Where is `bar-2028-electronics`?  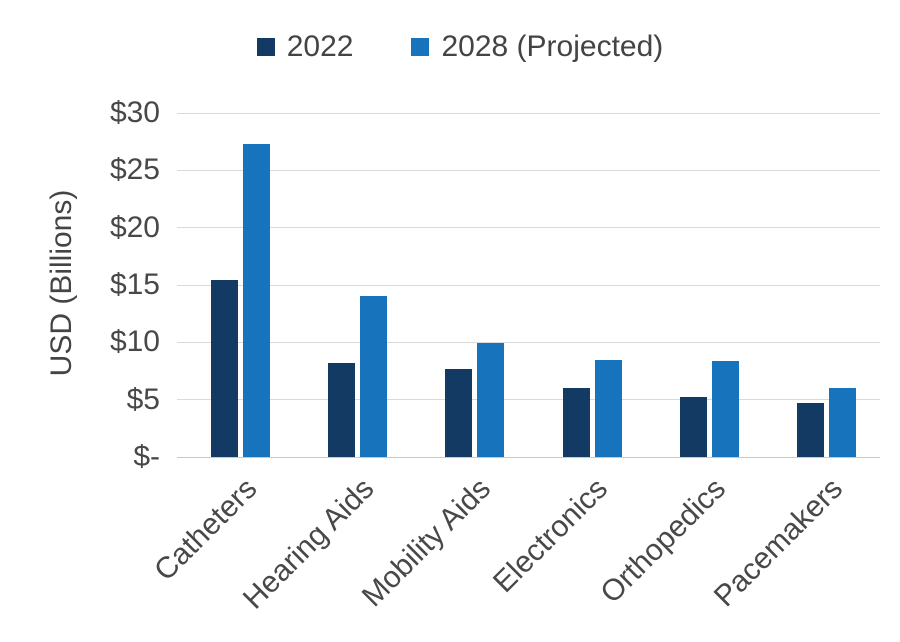 bar-2028-electronics is located at coordinates (608, 408).